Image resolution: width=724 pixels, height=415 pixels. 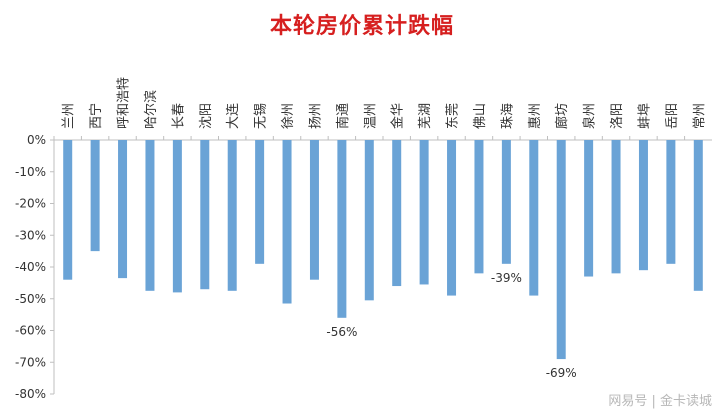 What do you see at coordinates (398, 116) in the screenshot?
I see `x-category-label: 金华` at bounding box center [398, 116].